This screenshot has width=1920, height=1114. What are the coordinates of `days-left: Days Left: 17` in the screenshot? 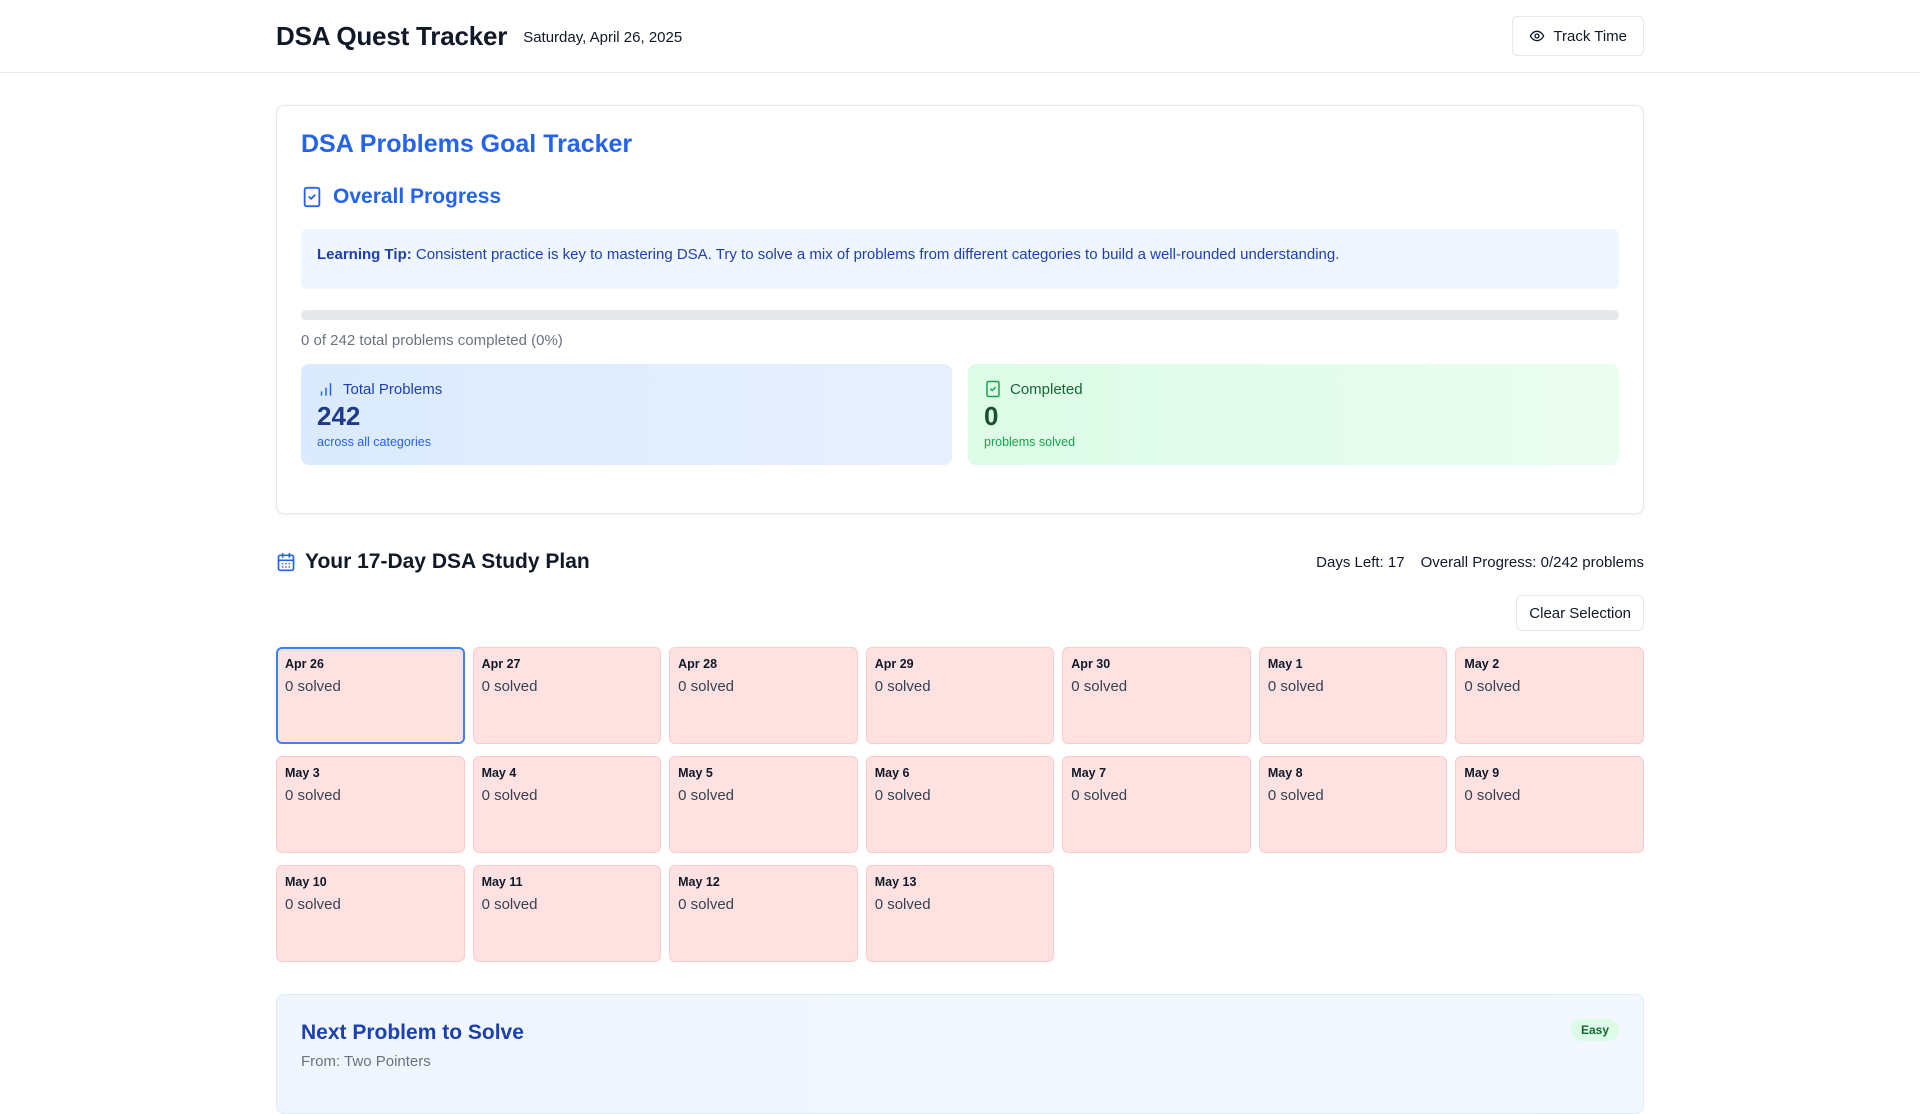 It's located at (1360, 562).